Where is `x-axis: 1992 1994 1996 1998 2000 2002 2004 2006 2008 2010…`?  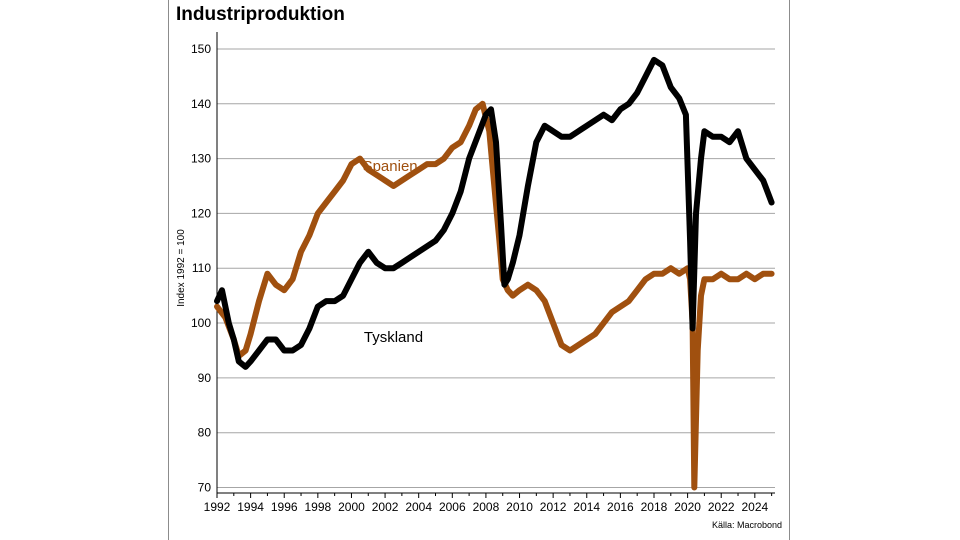
x-axis: 1992 1994 1996 1998 2000 2002 2004 2006 2008 2010… is located at coordinates (489, 503).